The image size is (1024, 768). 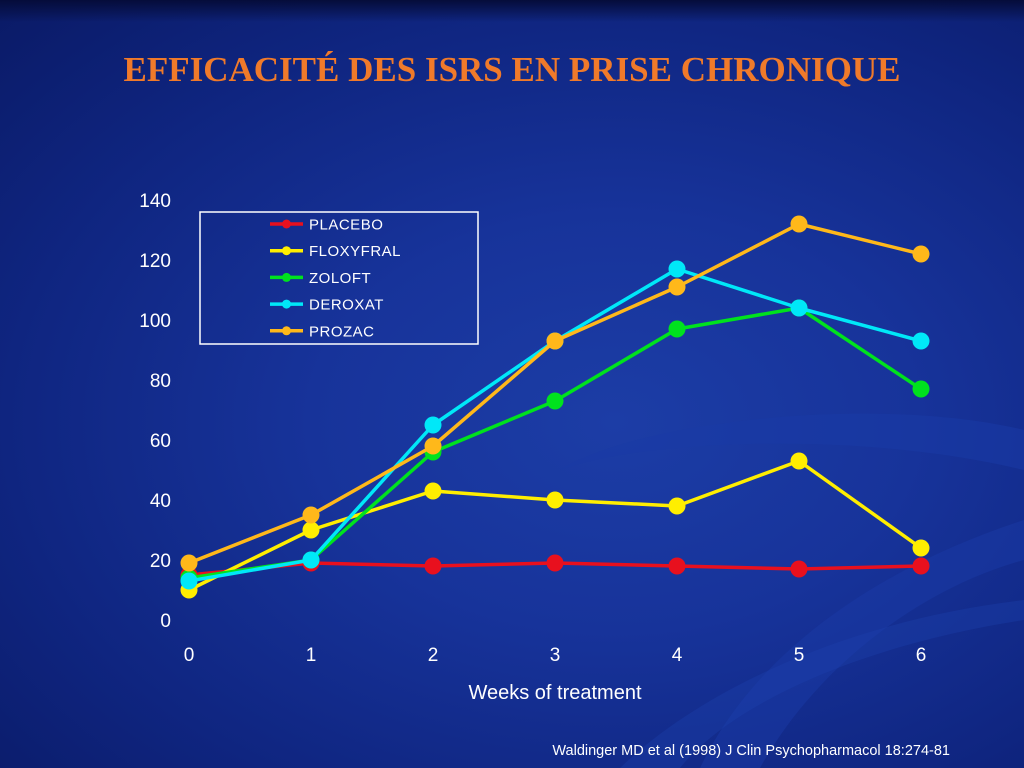 What do you see at coordinates (512, 69) in the screenshot?
I see `slide-title: EFFICACITÉ DES ISRS EN PRISE CHRONIQUE` at bounding box center [512, 69].